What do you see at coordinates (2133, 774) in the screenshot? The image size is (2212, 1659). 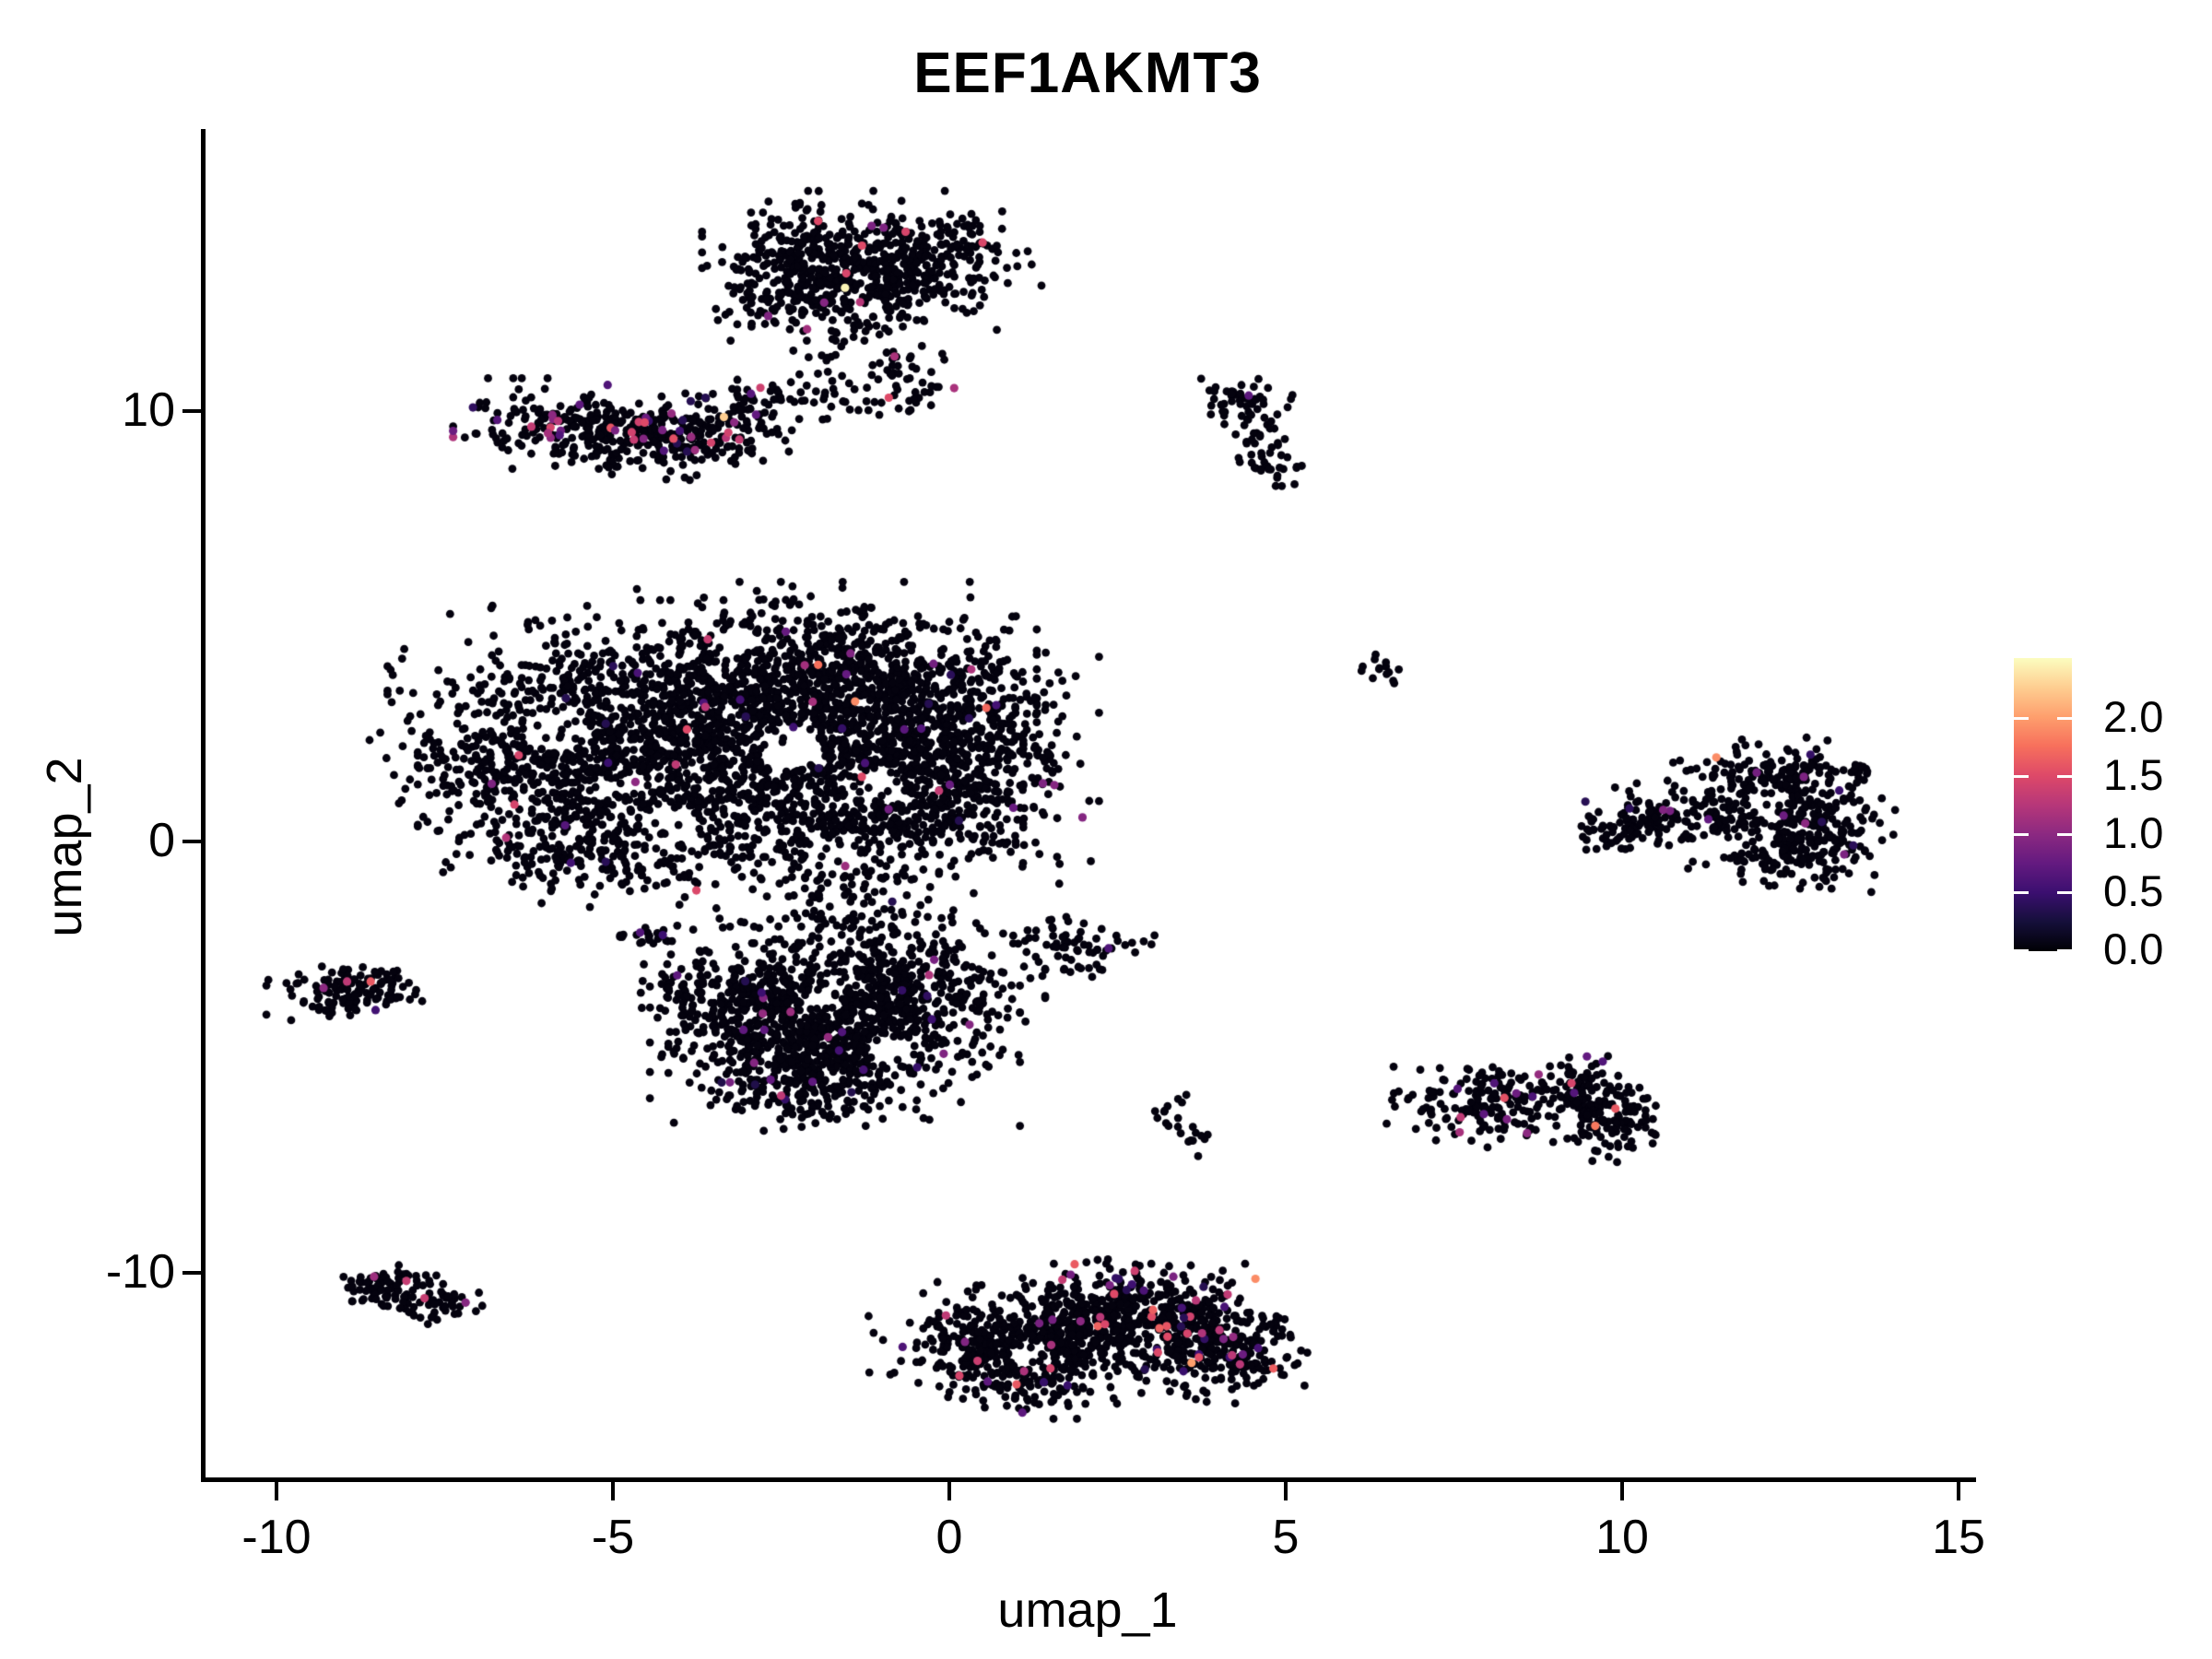 I see `colorbar-tick-label: 1.5` at bounding box center [2133, 774].